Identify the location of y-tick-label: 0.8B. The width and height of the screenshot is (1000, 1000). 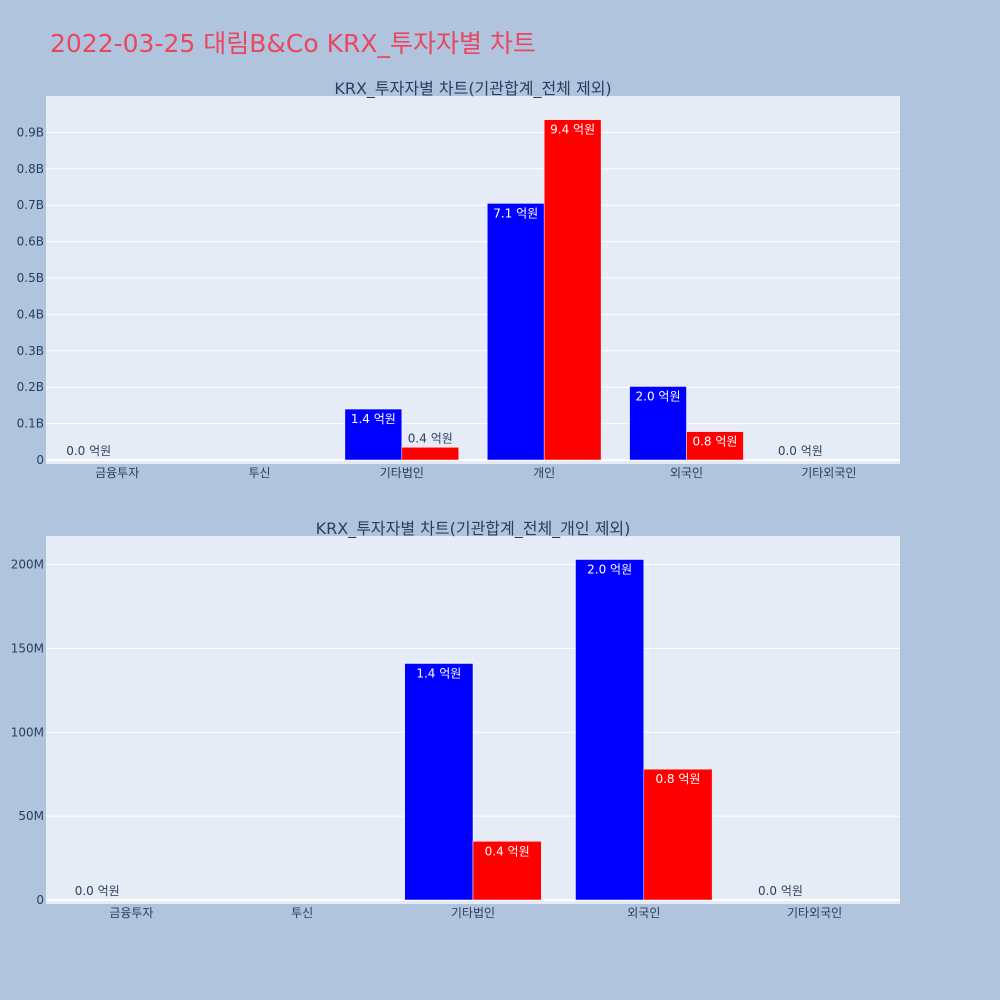
(30, 169).